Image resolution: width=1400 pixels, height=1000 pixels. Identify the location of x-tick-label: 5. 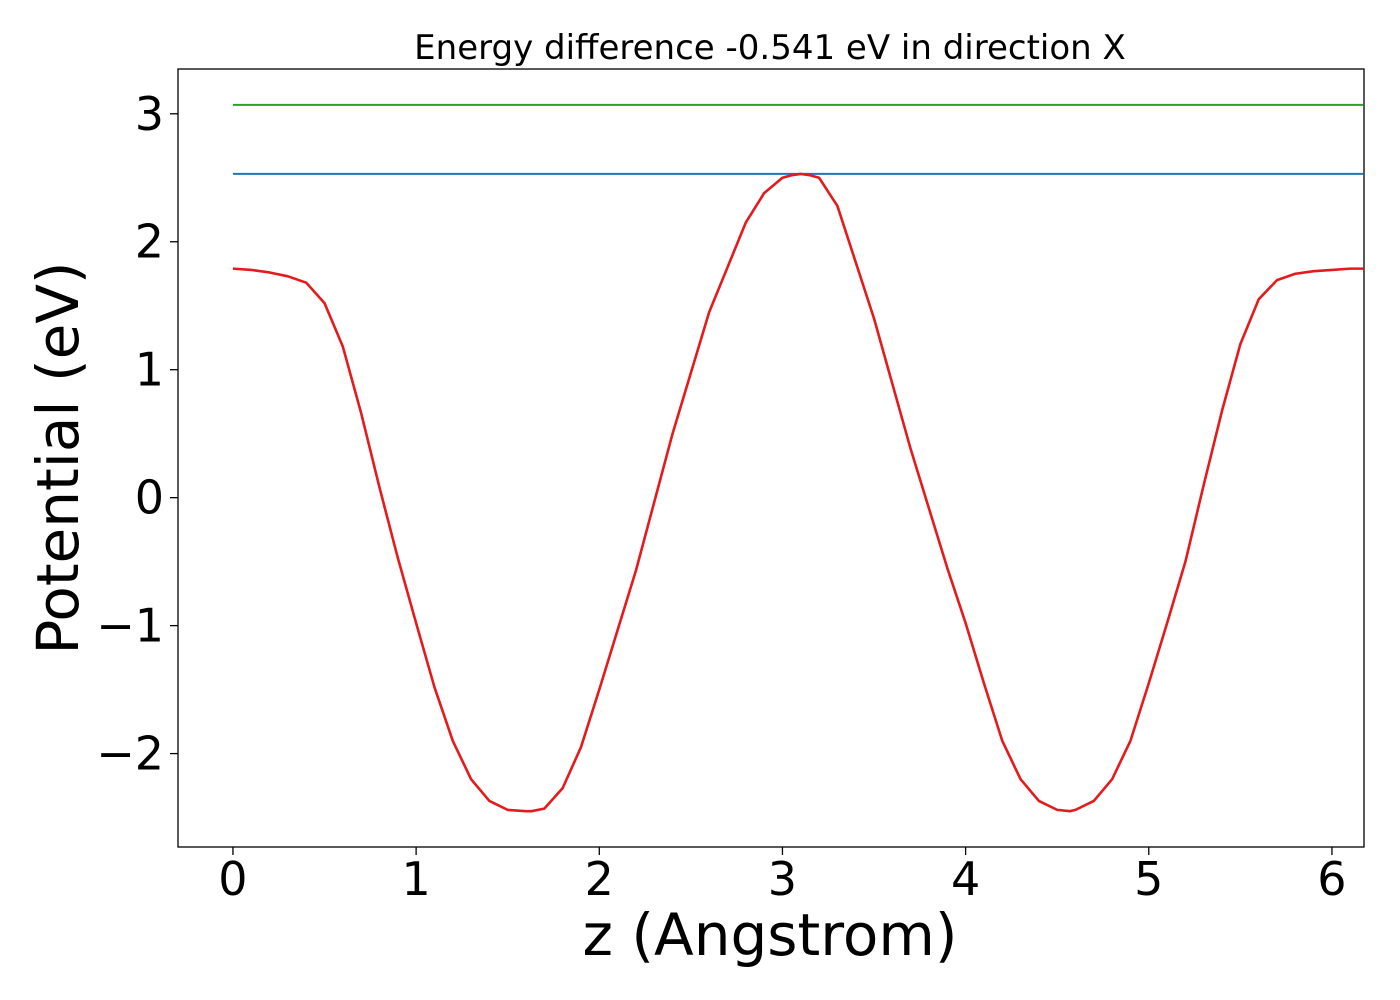
(1148, 879).